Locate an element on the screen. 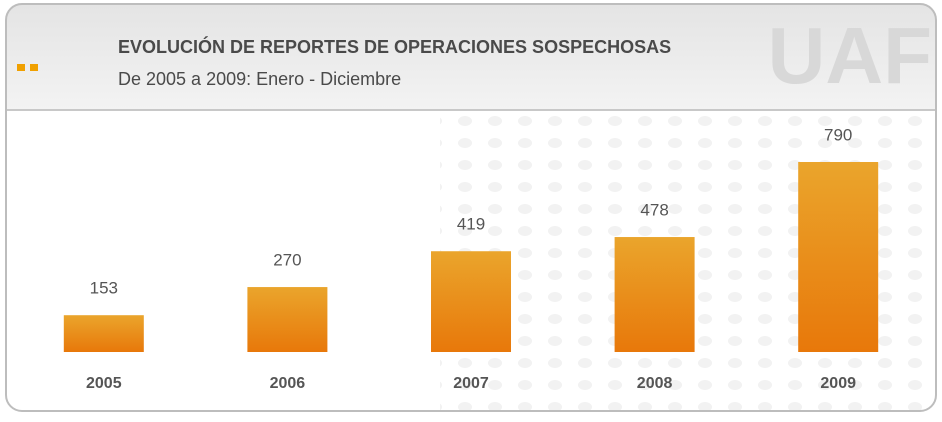 The height and width of the screenshot is (422, 942). x-tick-label: 2007 is located at coordinates (471, 383).